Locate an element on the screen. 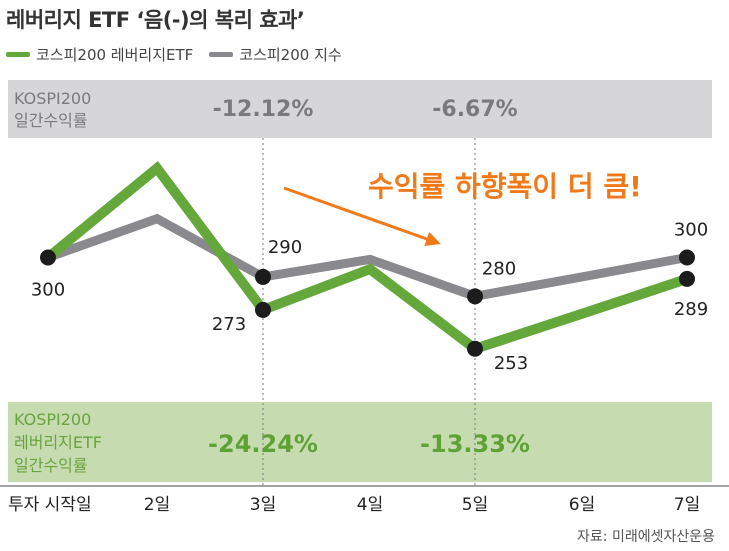 The image size is (729, 551). band-leverage-return is located at coordinates (360, 442).